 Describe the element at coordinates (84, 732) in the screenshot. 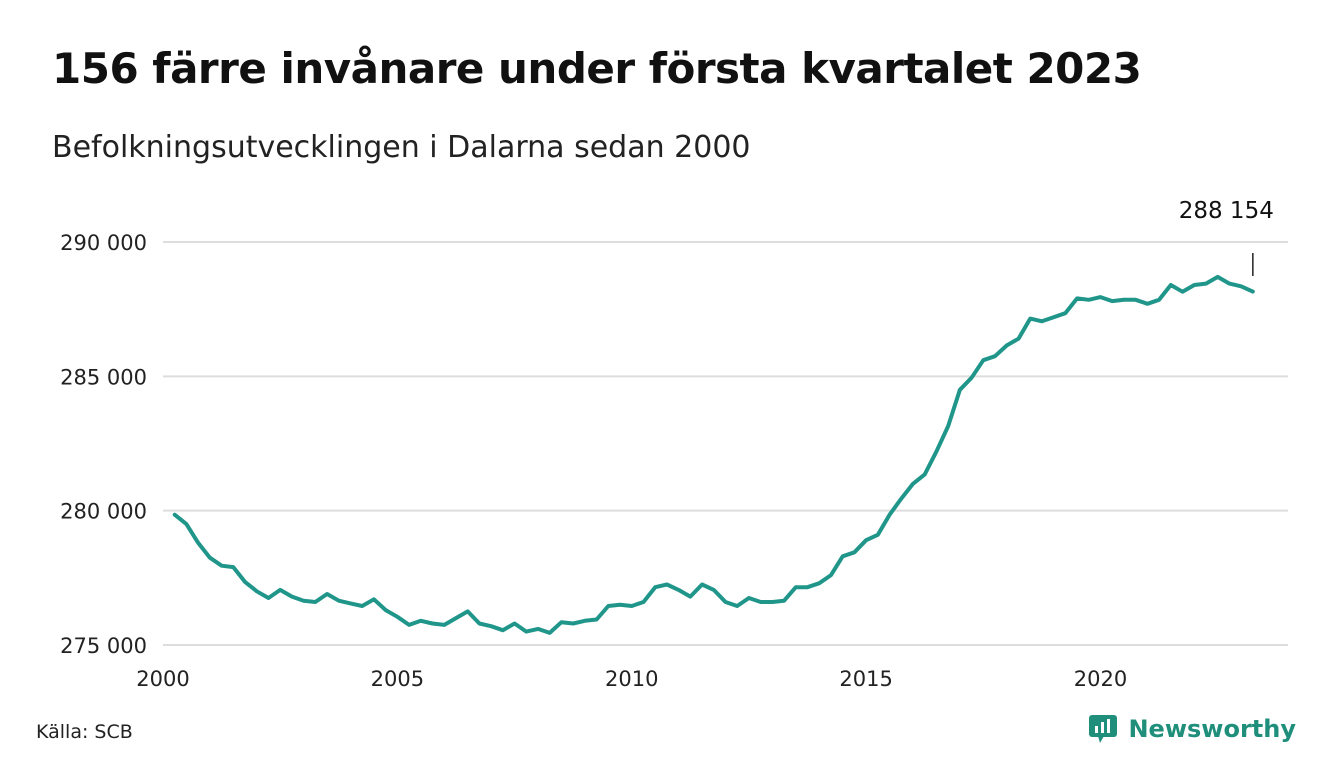

I see `source-note: Källa: SCB` at that location.